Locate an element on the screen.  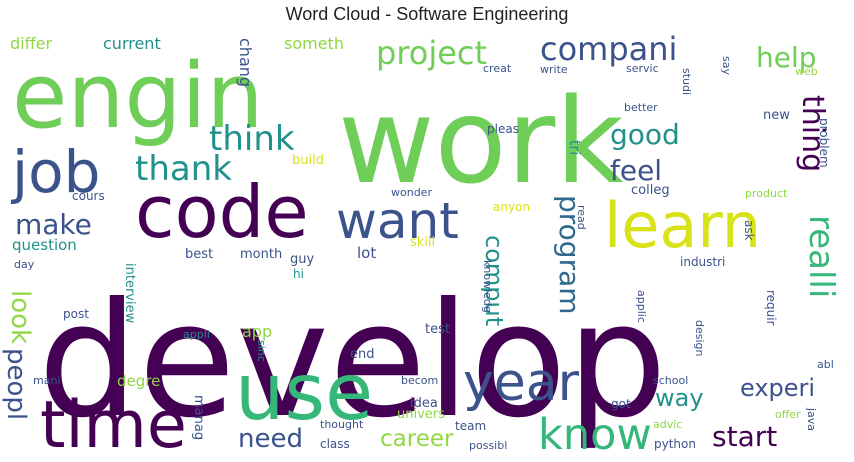
word-studi: studi is located at coordinates (686, 81).